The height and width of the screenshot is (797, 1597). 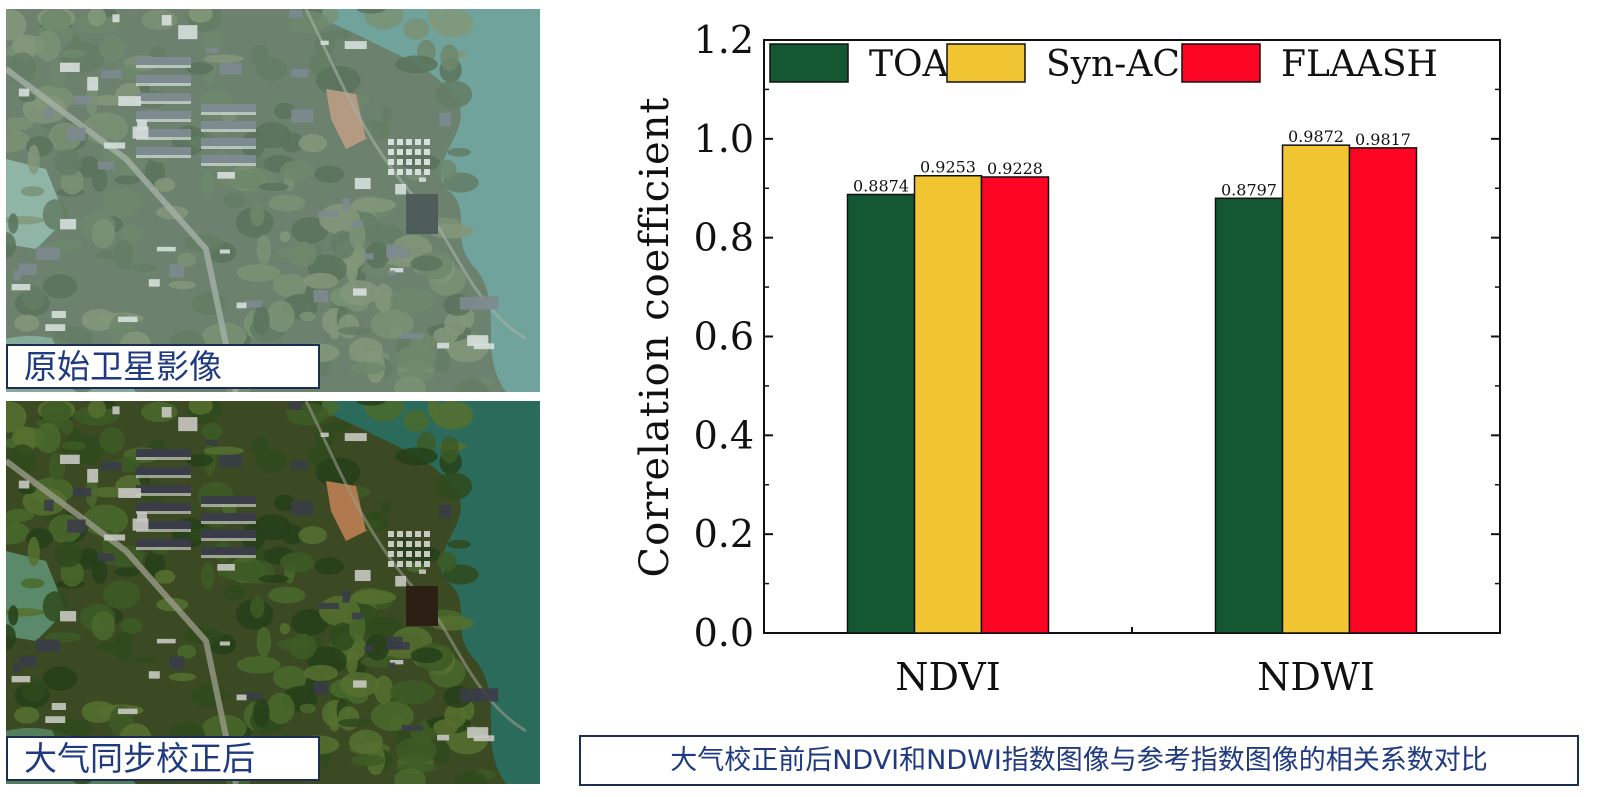 I want to click on water-area, so click(x=423, y=592).